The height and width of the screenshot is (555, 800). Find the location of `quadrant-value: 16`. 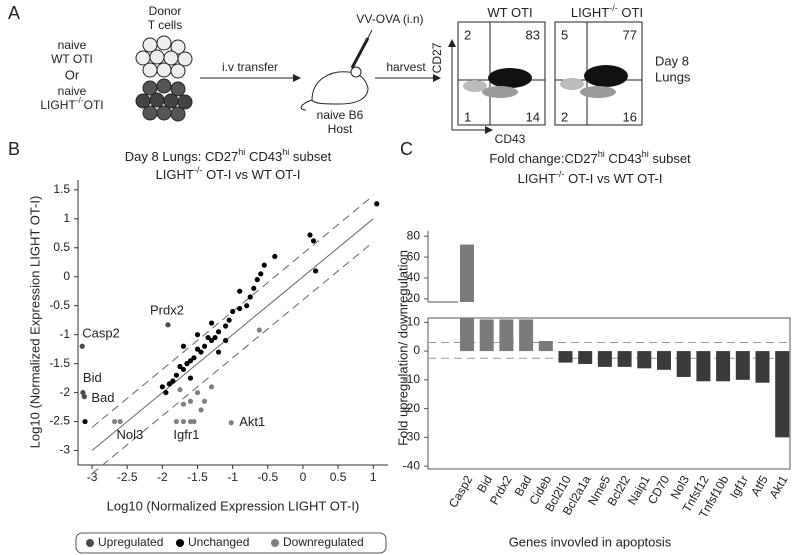

quadrant-value: 16 is located at coordinates (630, 116).